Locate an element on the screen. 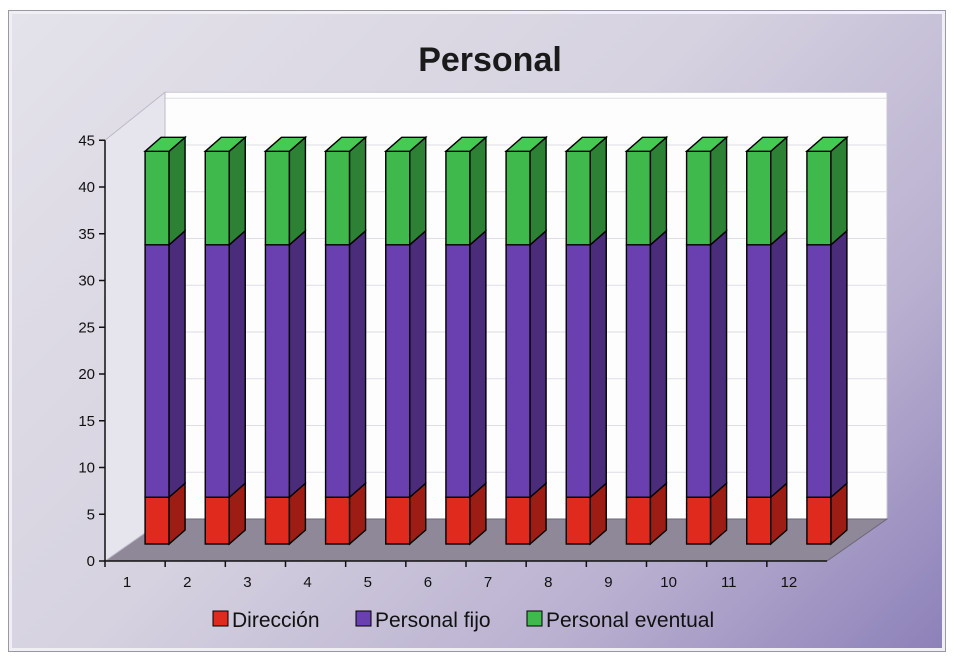 This screenshot has width=953, height=657. y-tick-label: 0 is located at coordinates (91, 561).